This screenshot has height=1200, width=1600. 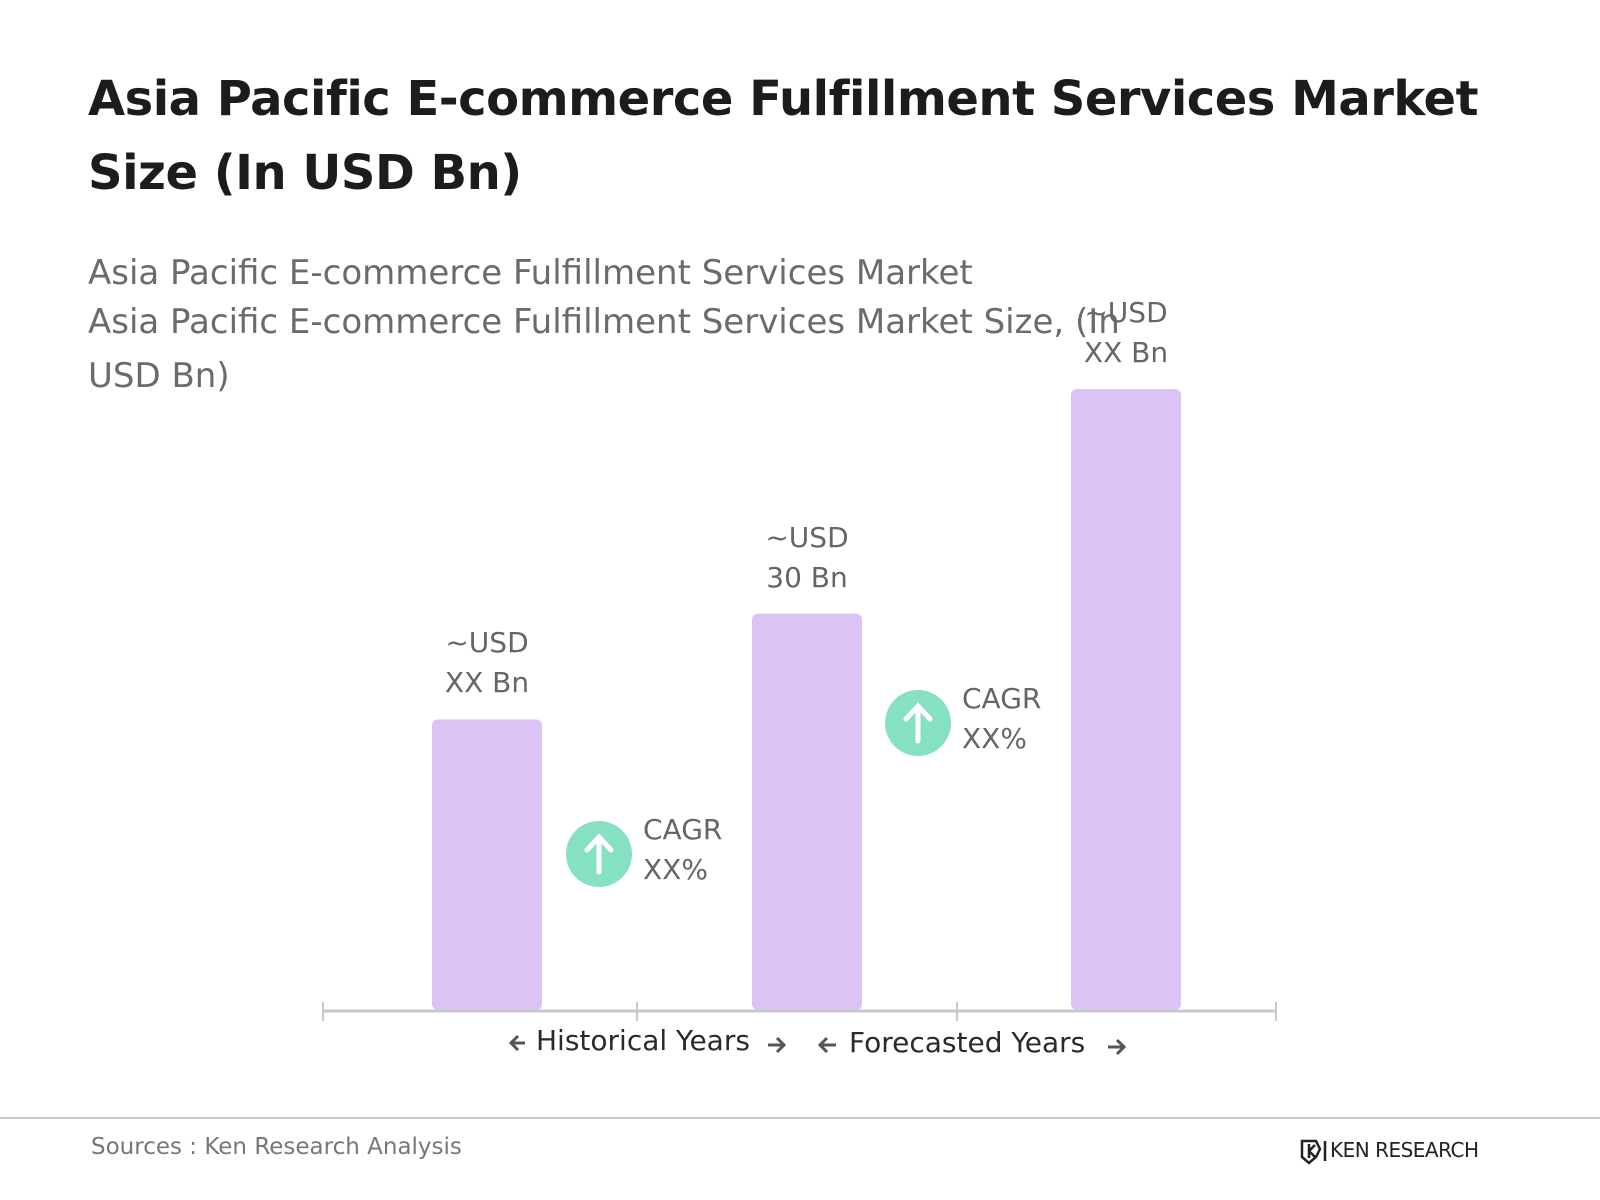 What do you see at coordinates (967, 1042) in the screenshot?
I see `period-label: Forecasted Years` at bounding box center [967, 1042].